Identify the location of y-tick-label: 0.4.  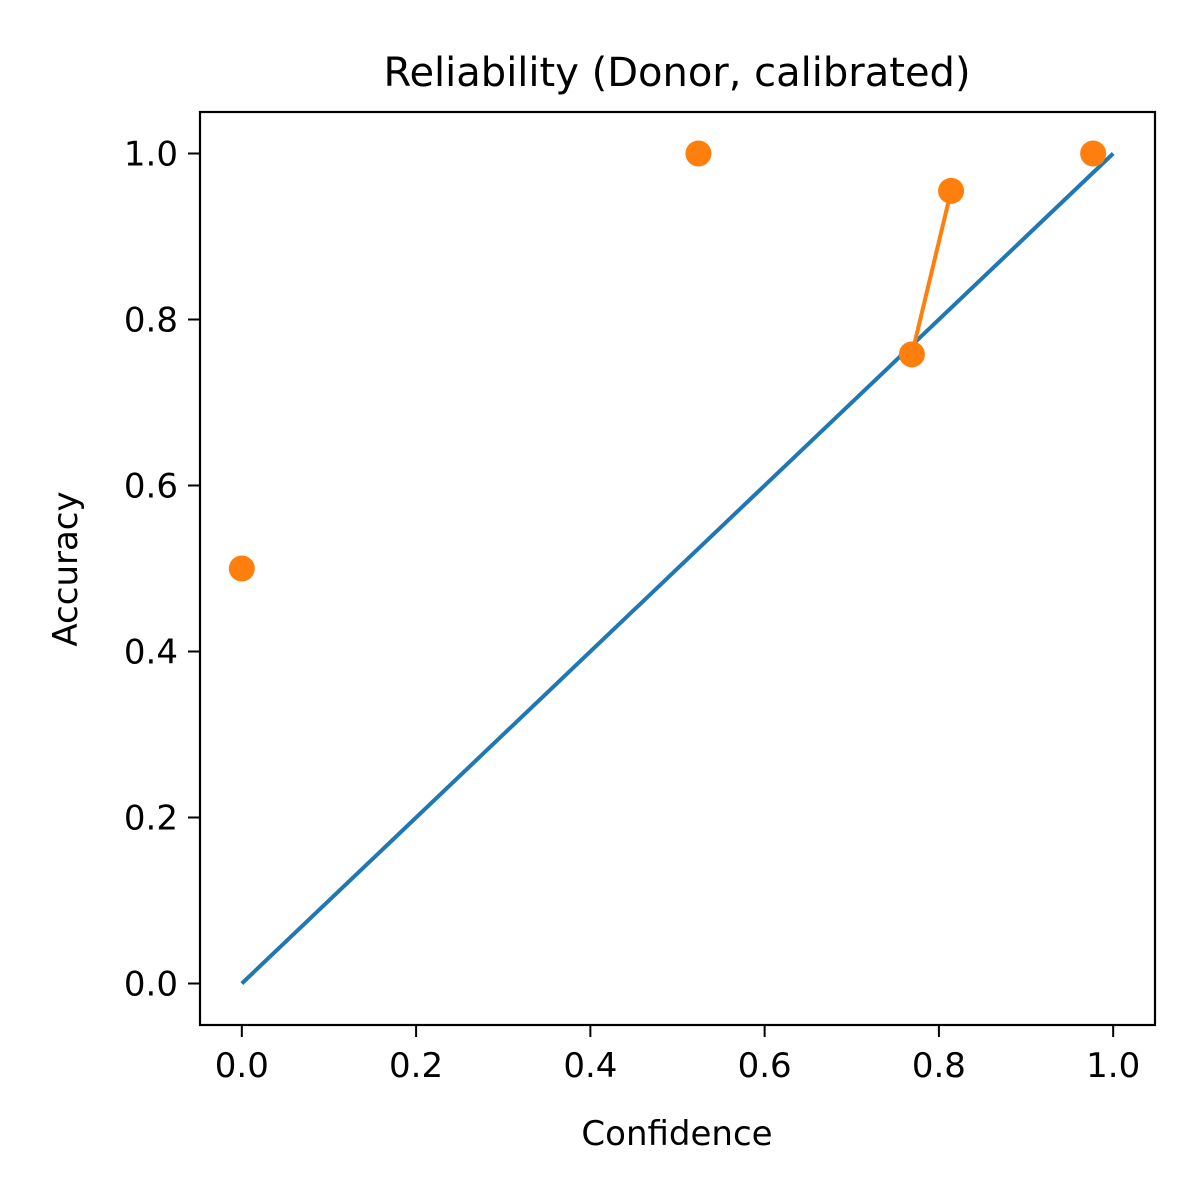
(151, 653).